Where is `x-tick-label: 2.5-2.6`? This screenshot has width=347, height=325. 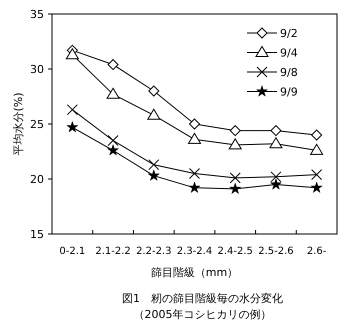
x-tick-label: 2.5-2.6 is located at coordinates (276, 251).